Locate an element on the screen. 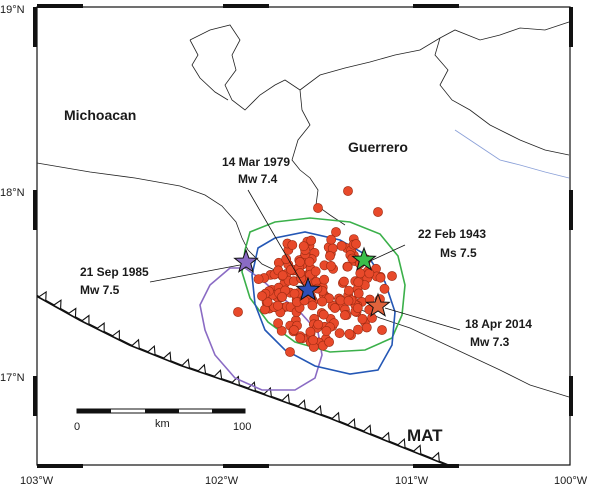 The height and width of the screenshot is (489, 589). aftershock-cluster is located at coordinates (315, 271).